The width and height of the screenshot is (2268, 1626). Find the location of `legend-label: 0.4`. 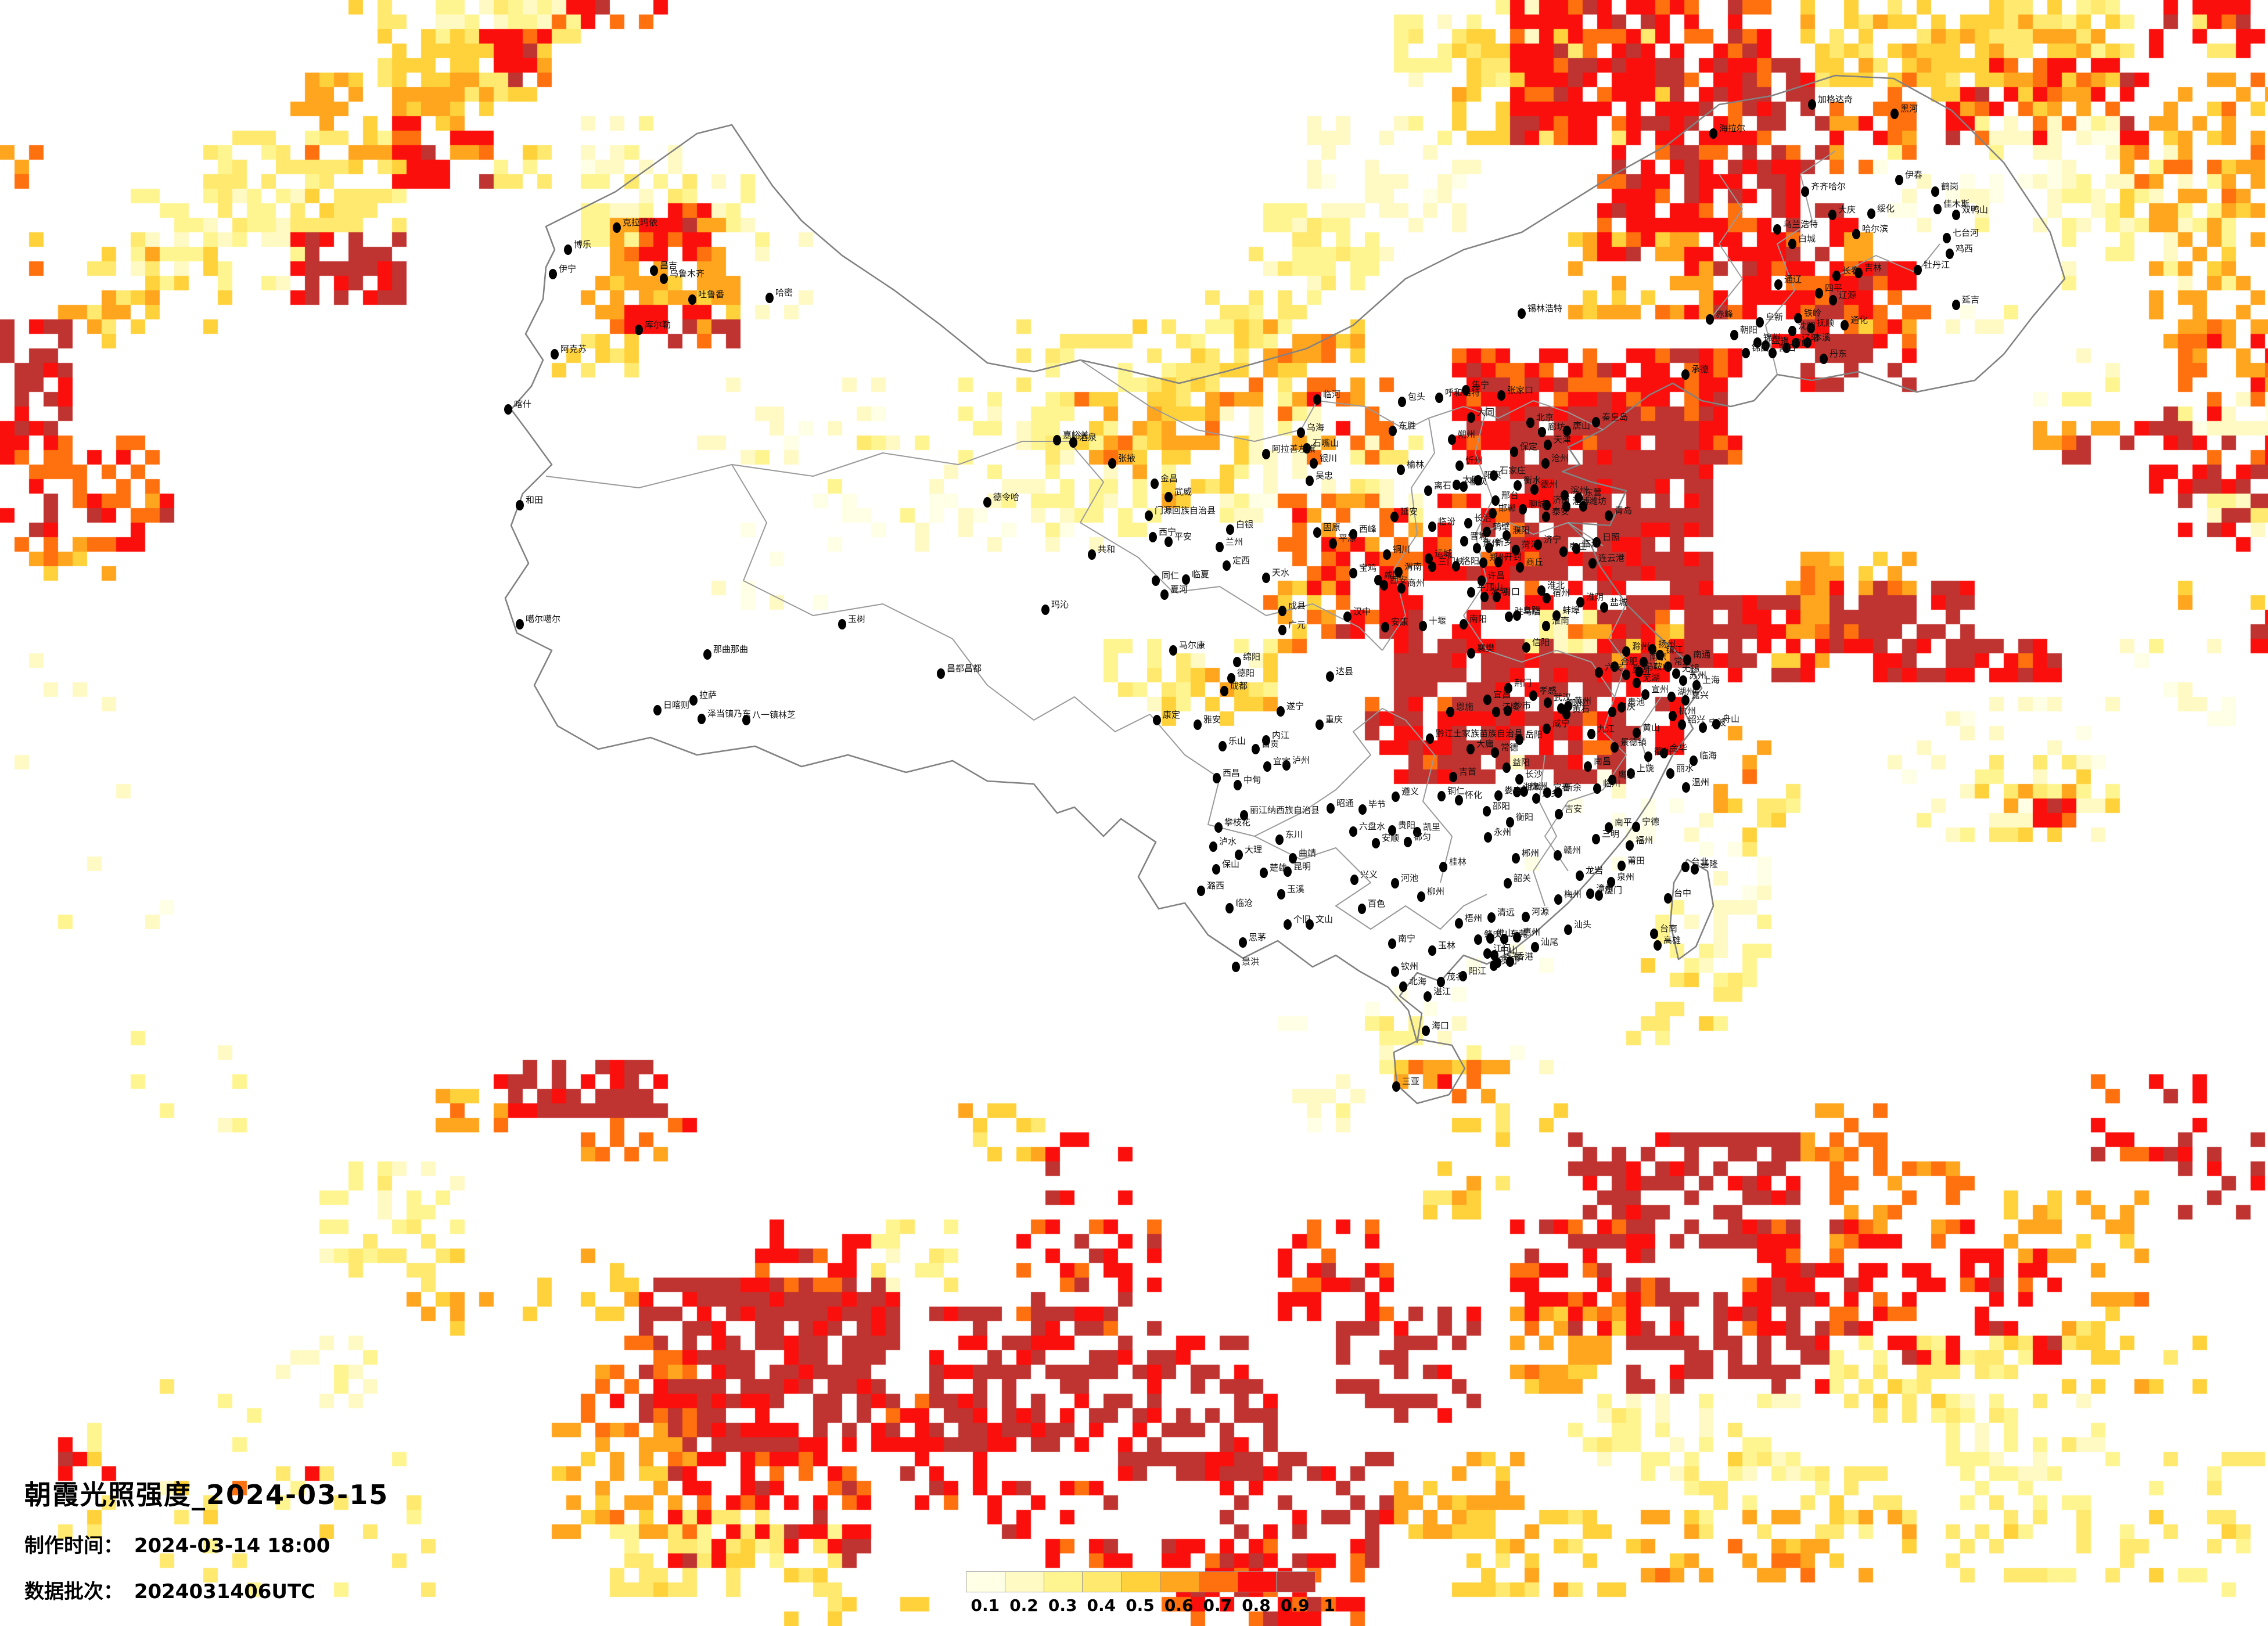

legend-label: 0.4 is located at coordinates (1101, 1606).